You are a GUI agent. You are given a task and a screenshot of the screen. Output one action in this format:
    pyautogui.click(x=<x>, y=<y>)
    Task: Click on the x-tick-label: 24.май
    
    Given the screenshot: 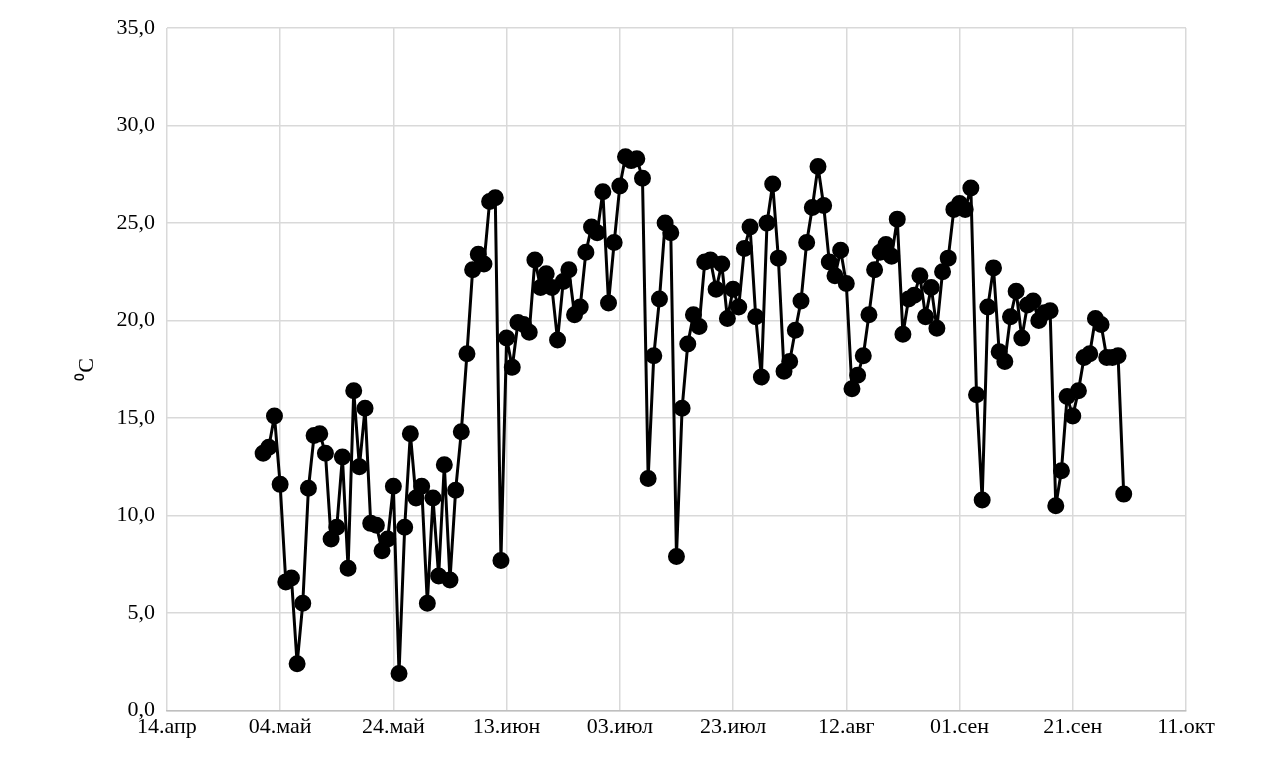 What is the action you would take?
    pyautogui.click(x=393, y=725)
    